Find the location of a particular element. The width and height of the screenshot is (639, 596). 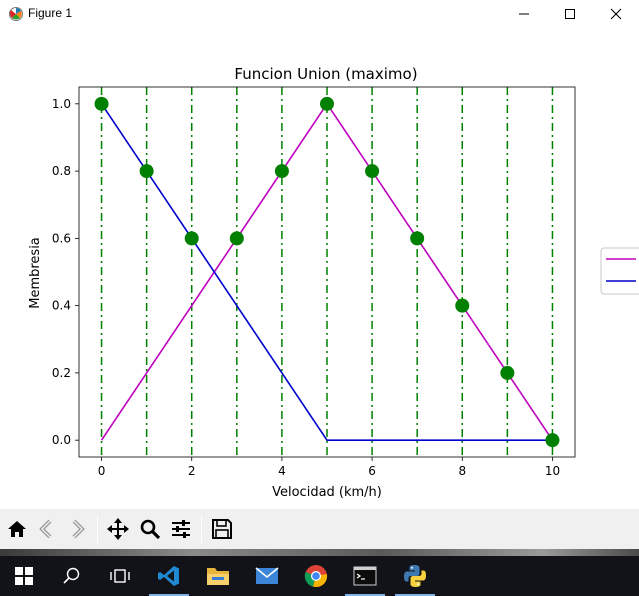

maximize-icon is located at coordinates (570, 14).